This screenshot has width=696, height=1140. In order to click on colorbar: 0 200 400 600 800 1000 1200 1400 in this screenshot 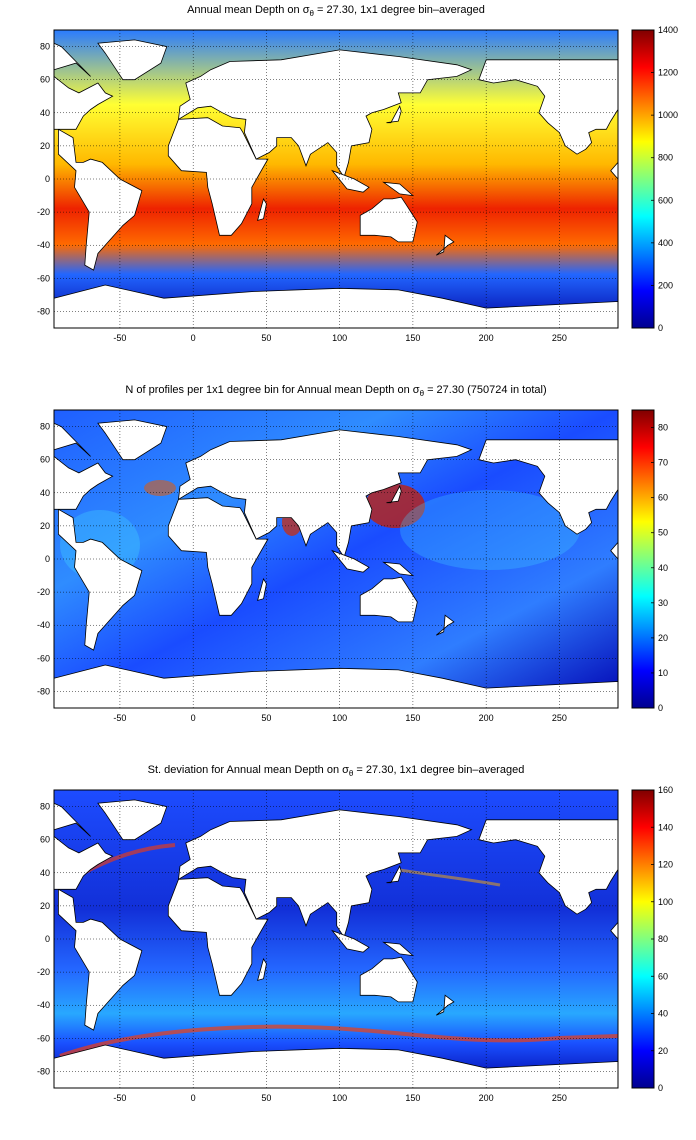, I will do `click(654, 179)`.